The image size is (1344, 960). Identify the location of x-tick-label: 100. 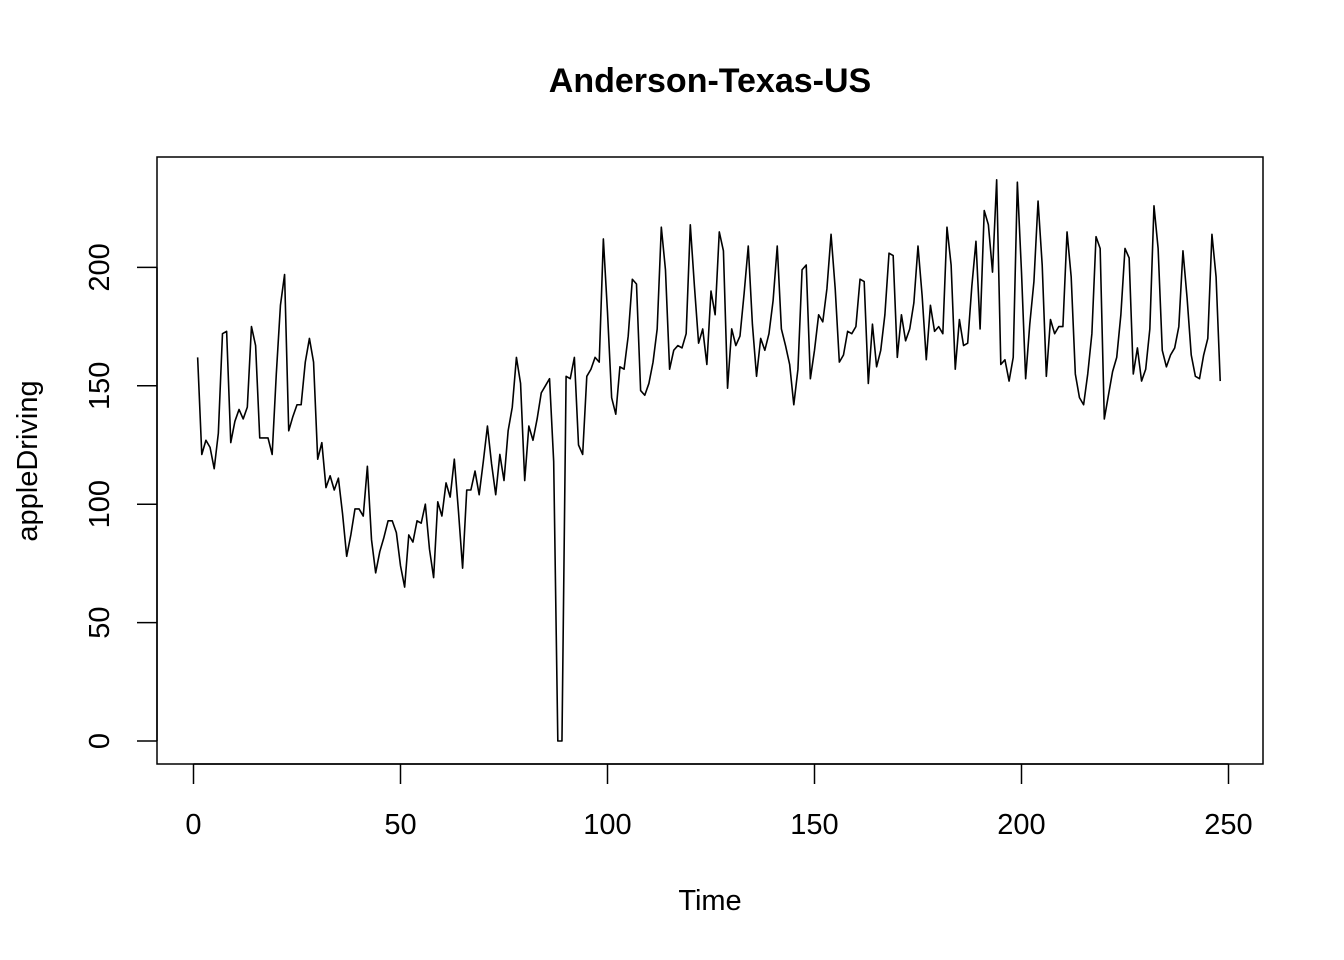
(607, 825).